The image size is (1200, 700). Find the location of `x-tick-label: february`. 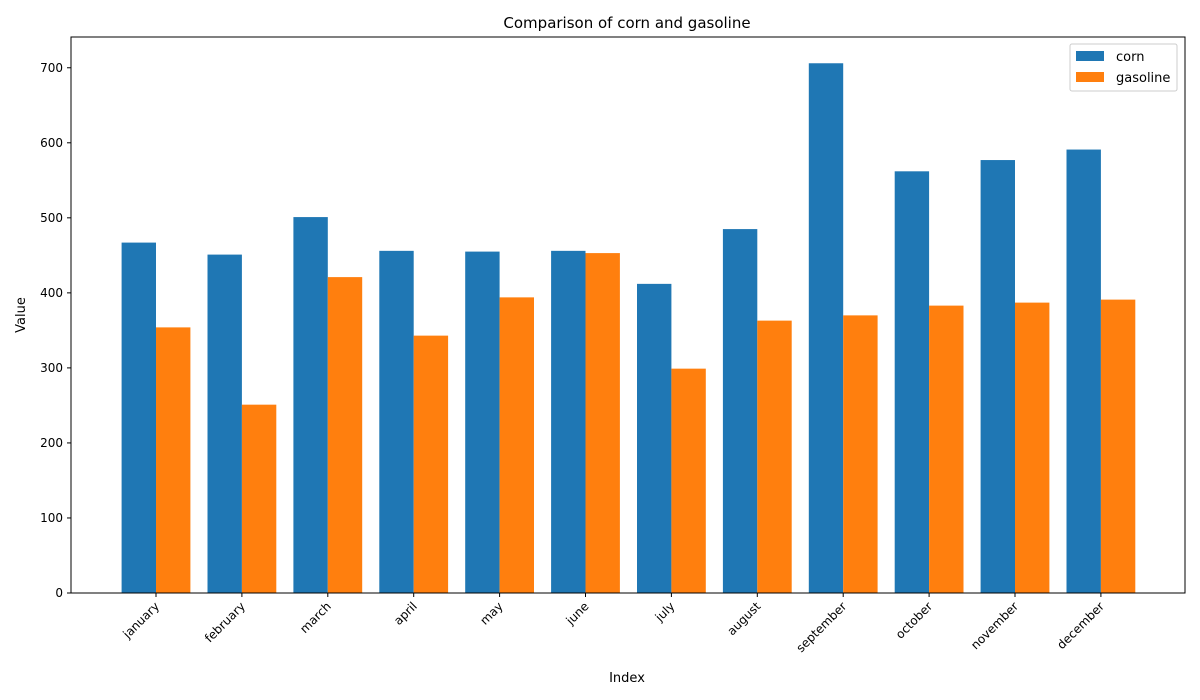

x-tick-label: february is located at coordinates (225, 622).